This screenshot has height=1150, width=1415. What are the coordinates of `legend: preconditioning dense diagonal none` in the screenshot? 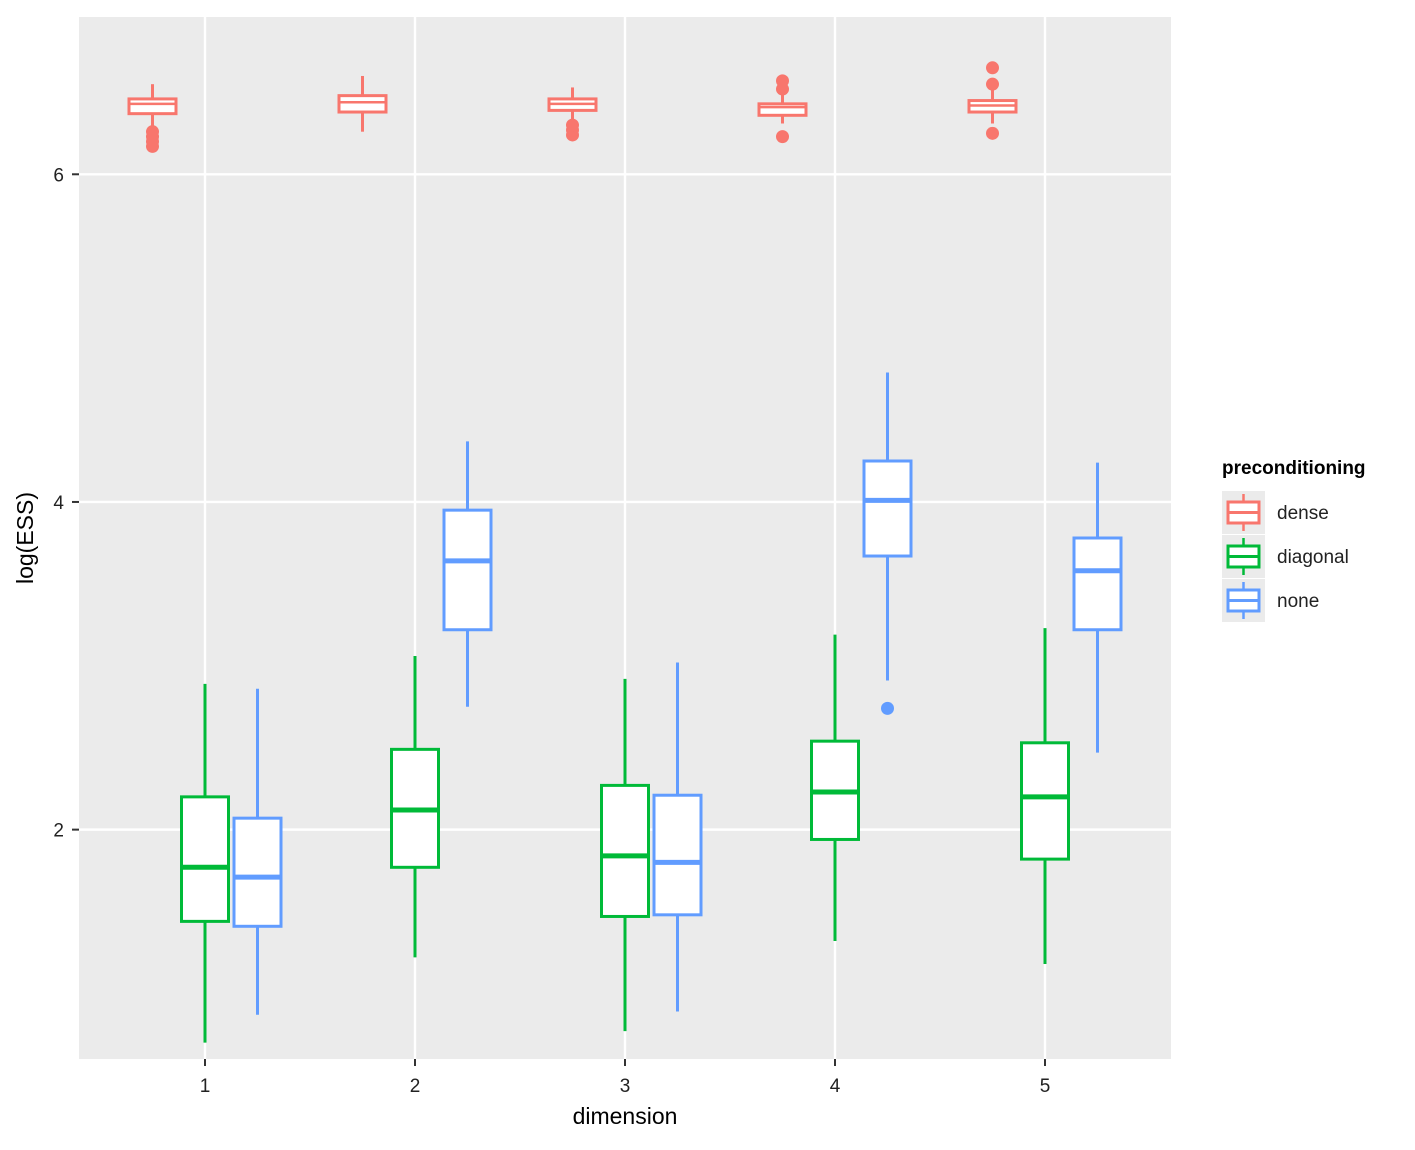 It's located at (1294, 540).